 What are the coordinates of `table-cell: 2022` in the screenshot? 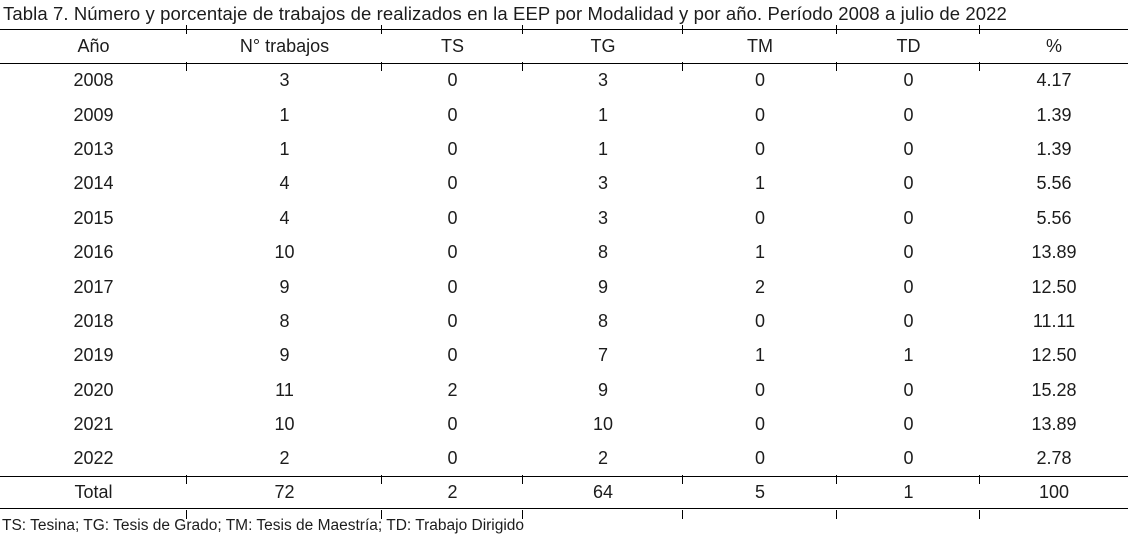 It's located at (93, 458).